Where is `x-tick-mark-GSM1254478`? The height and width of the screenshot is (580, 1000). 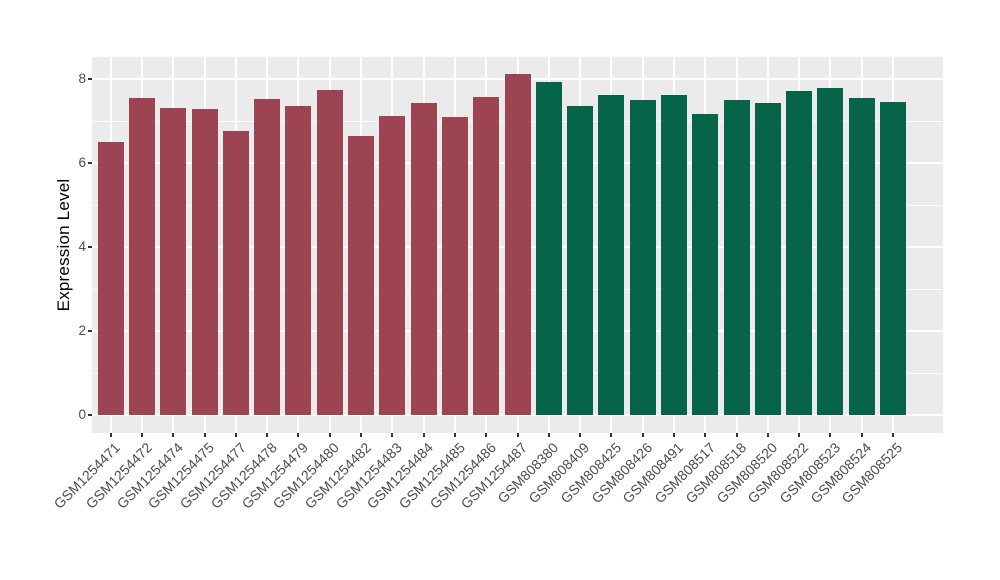 x-tick-mark-GSM1254478 is located at coordinates (267, 435).